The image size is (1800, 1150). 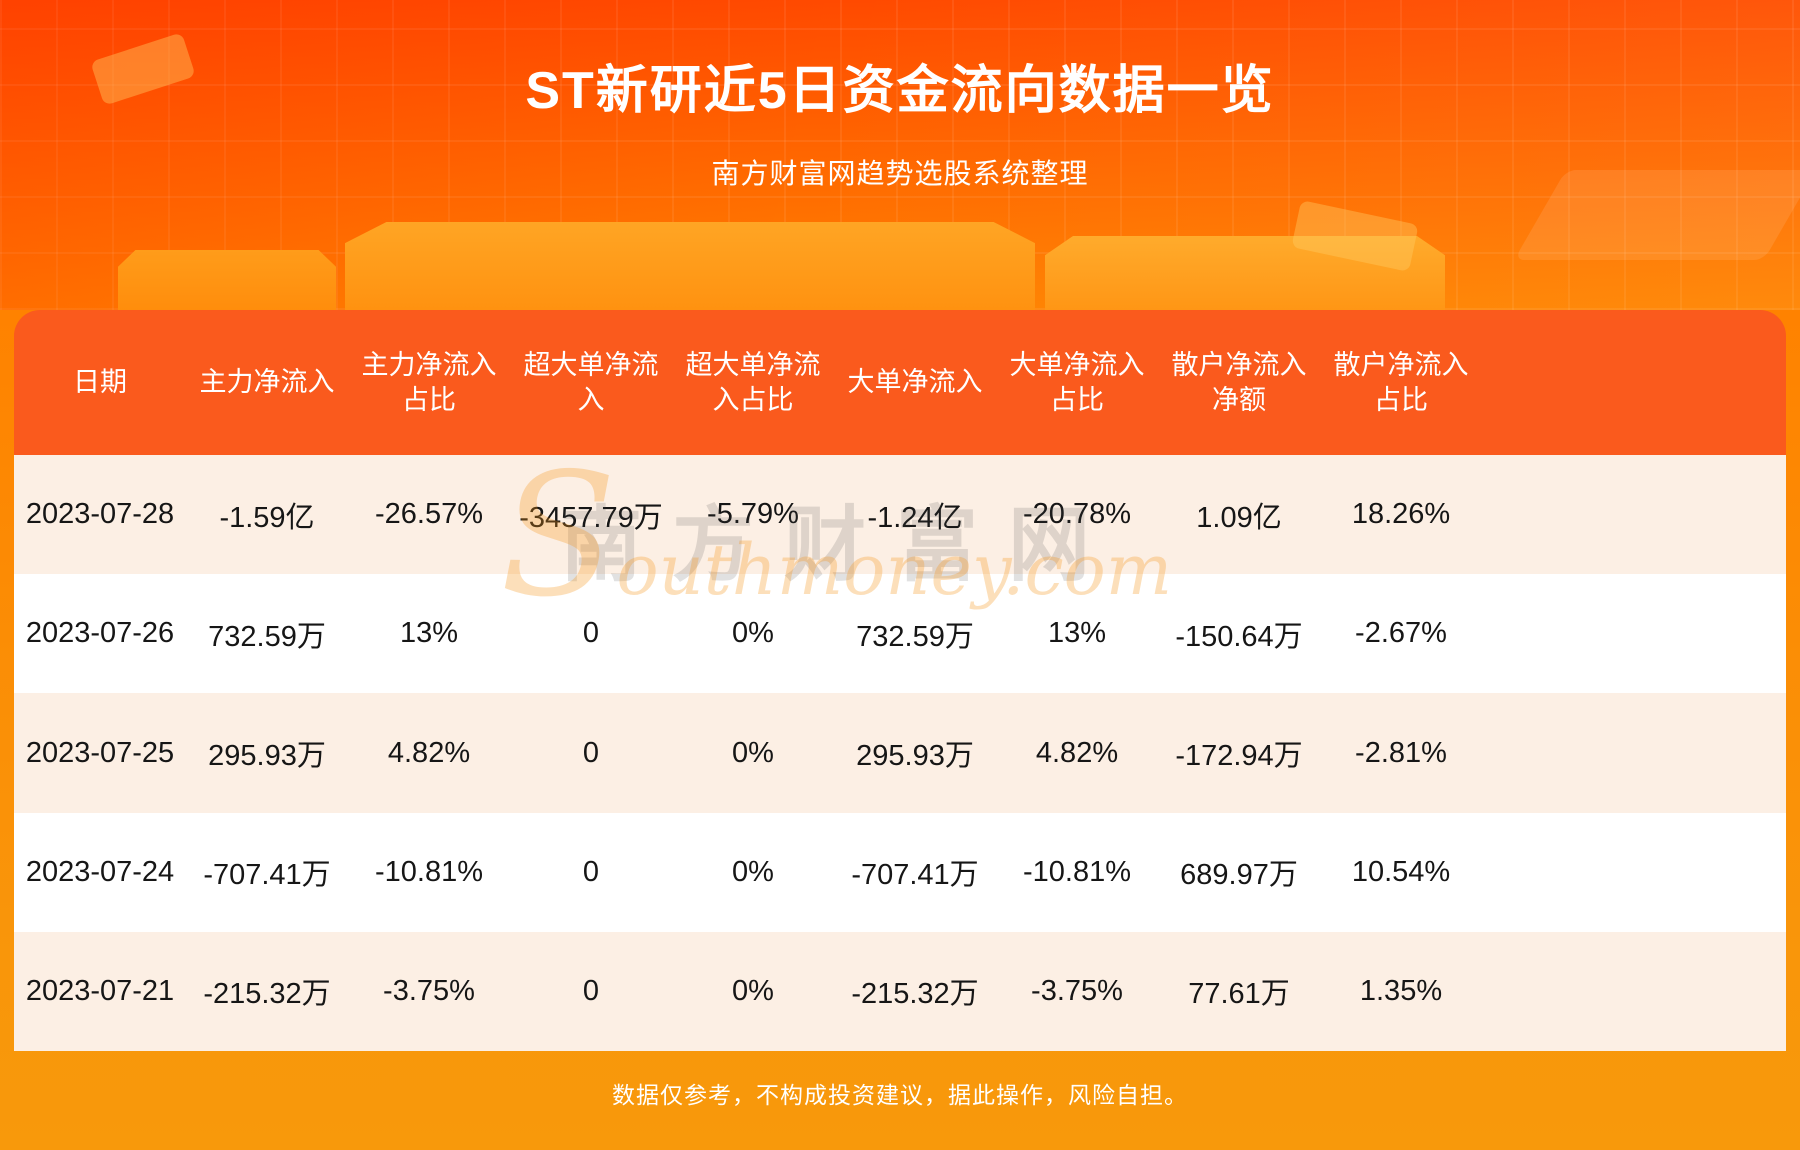 I want to click on column-header: 超大单净流入, so click(x=591, y=383).